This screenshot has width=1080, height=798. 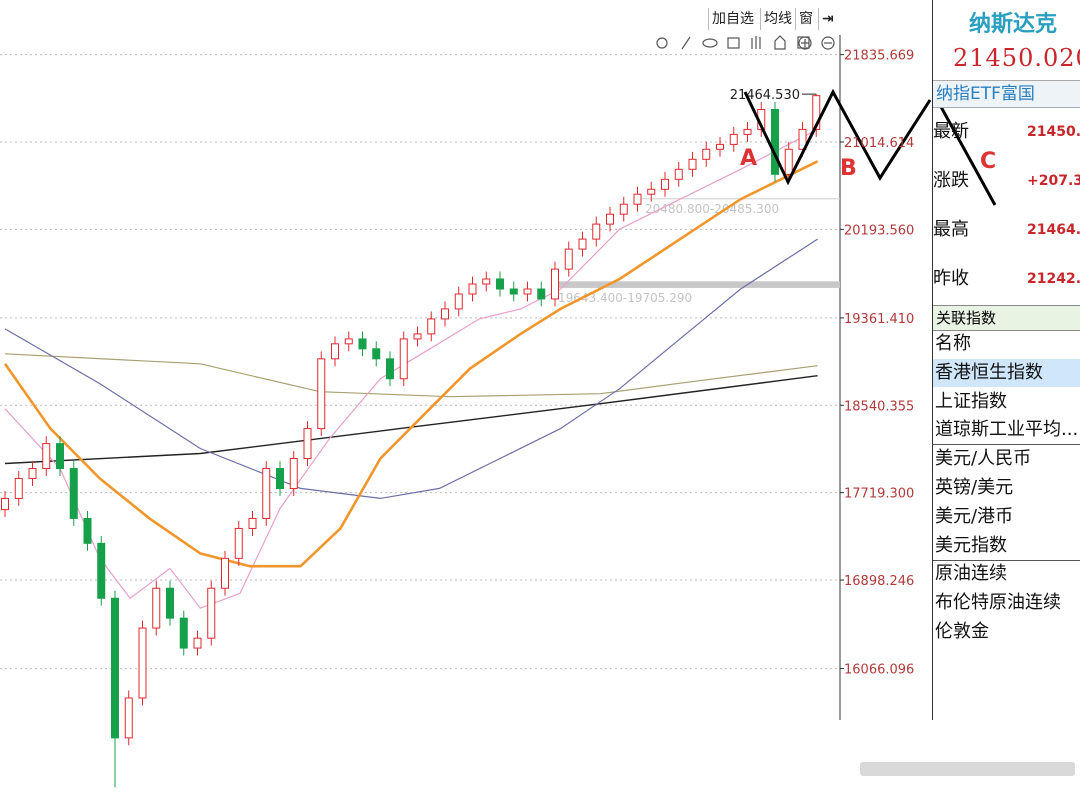 I want to click on quote-row: 昨收 21242.7, so click(x=1006, y=279).